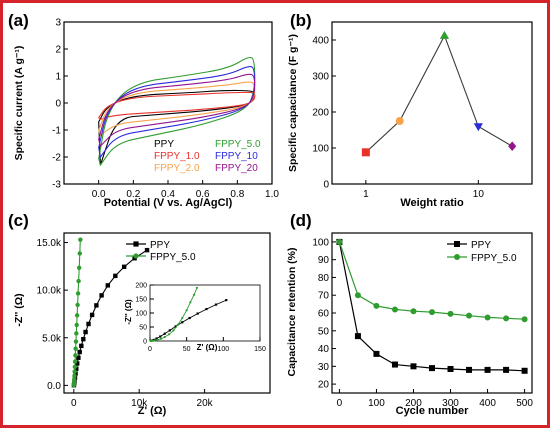  What do you see at coordinates (152, 411) in the screenshot?
I see `xlabel-c: Z' (Ω)` at bounding box center [152, 411].